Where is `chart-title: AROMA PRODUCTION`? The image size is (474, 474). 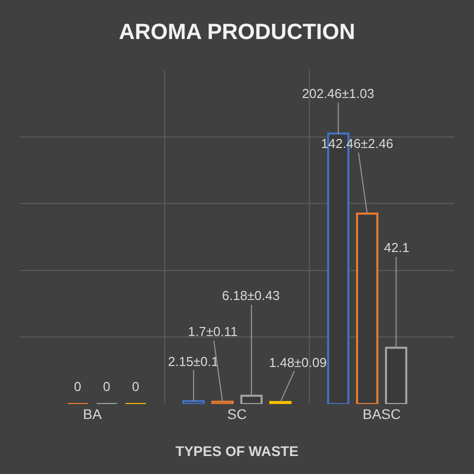 chart-title: AROMA PRODUCTION is located at coordinates (237, 31).